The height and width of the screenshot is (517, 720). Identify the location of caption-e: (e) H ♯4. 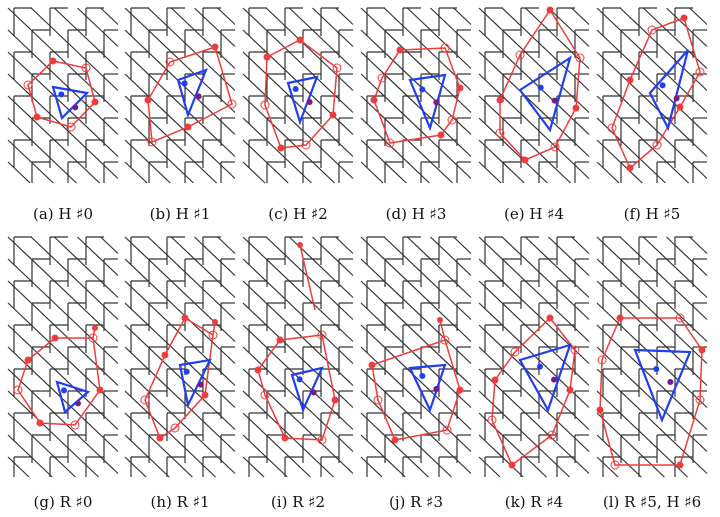
(534, 214).